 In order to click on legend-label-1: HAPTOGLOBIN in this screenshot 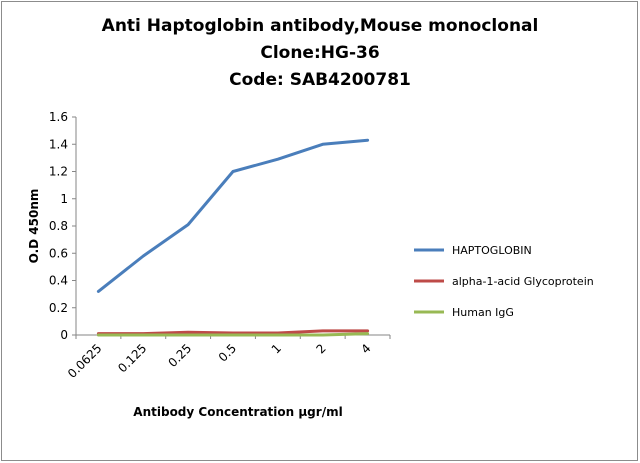, I will do `click(492, 250)`.